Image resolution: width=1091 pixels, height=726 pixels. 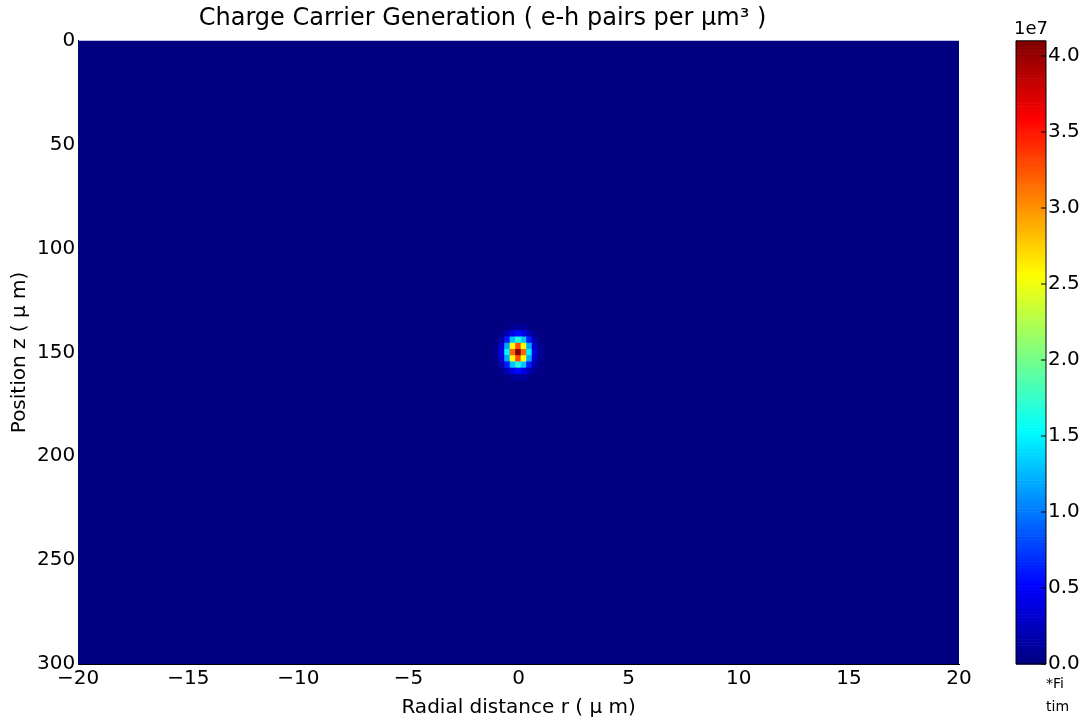 What do you see at coordinates (629, 677) in the screenshot?
I see `x-tick-label: 5` at bounding box center [629, 677].